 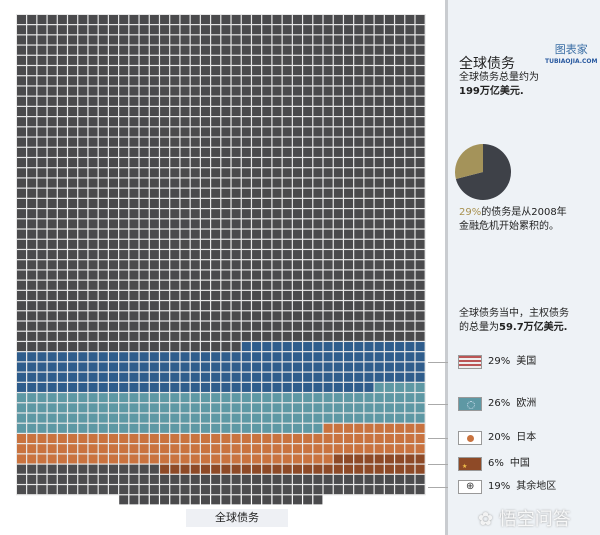 What do you see at coordinates (519, 463) in the screenshot?
I see `legend-label: 中国` at bounding box center [519, 463].